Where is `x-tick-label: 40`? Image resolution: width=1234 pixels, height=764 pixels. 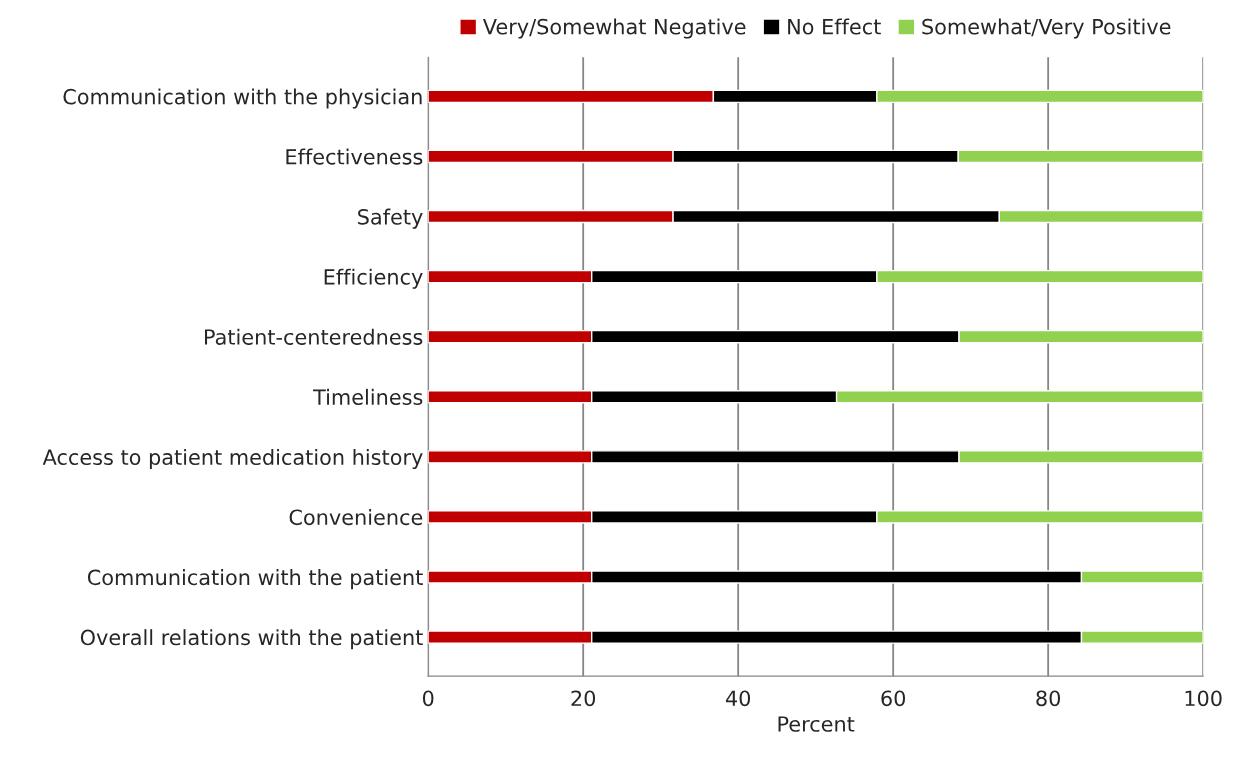 x-tick-label: 40 is located at coordinates (738, 698).